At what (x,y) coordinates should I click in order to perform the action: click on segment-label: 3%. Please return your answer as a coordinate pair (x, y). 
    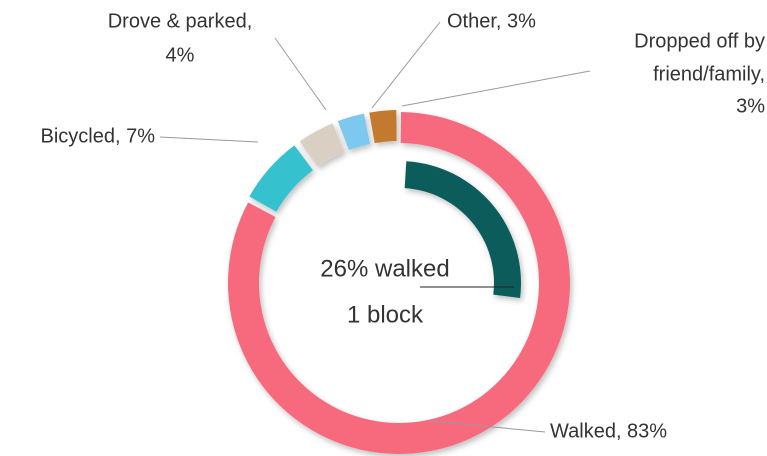
    Looking at the image, I should click on (750, 106).